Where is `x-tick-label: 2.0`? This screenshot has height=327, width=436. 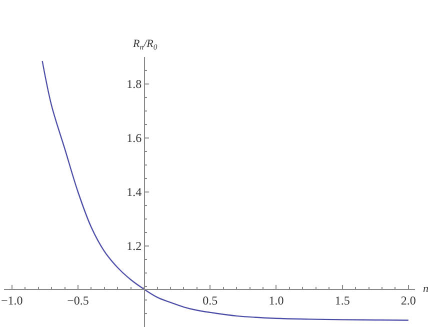
x-tick-label: 2.0 is located at coordinates (408, 301).